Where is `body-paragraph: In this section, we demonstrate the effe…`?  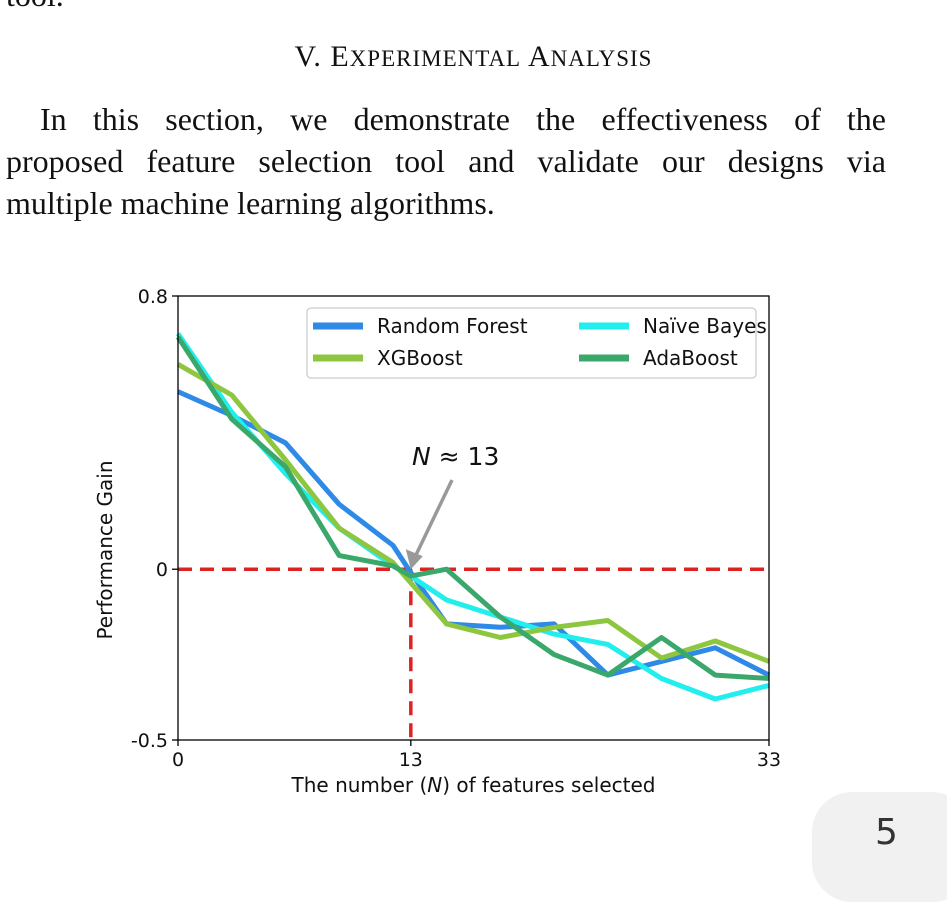
body-paragraph: In this section, we demonstrate the effe… is located at coordinates (446, 161).